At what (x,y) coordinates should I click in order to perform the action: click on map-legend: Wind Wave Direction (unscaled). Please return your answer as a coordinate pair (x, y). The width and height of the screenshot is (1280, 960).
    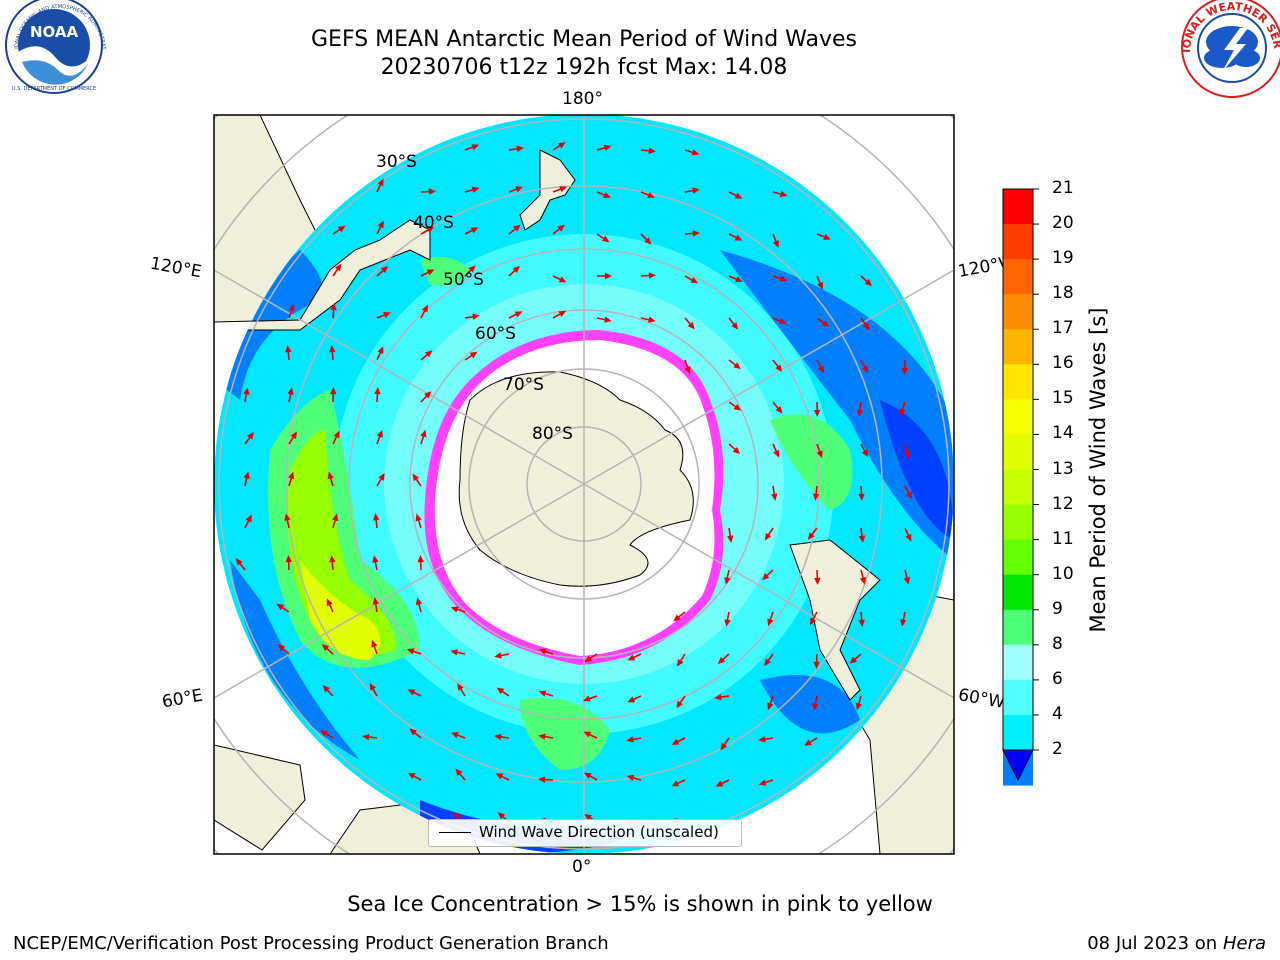
    Looking at the image, I should click on (585, 833).